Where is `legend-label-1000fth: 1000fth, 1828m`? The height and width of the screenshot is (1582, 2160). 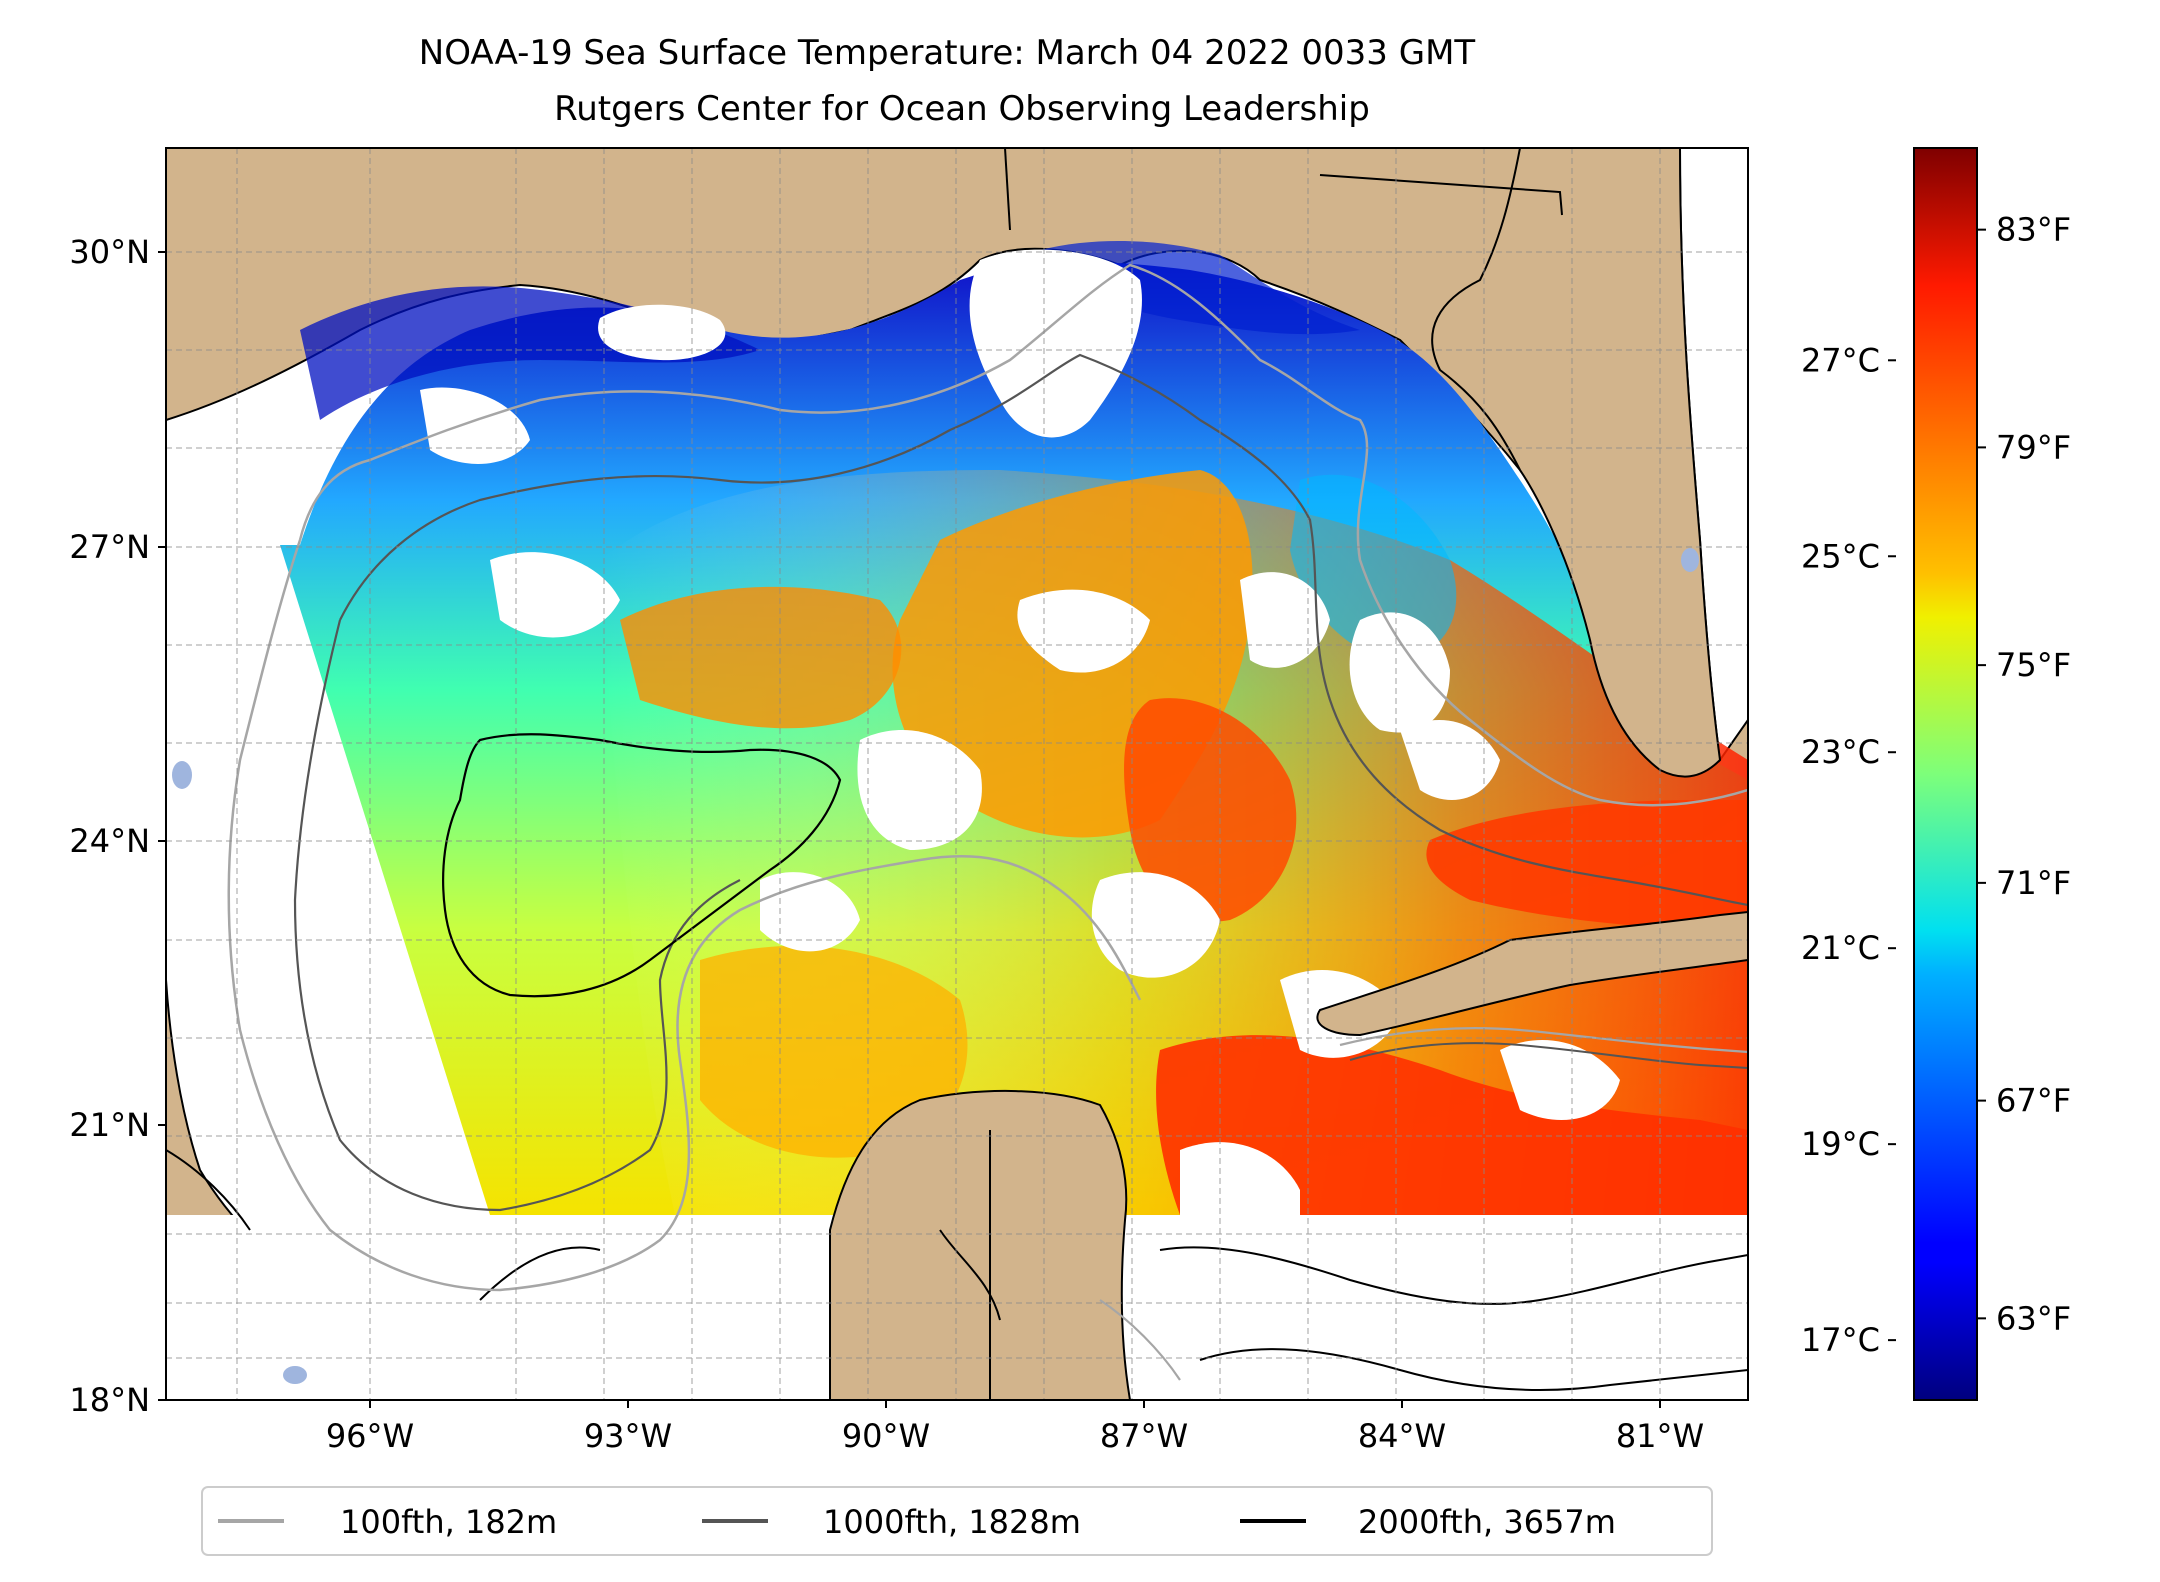
legend-label-1000fth: 1000fth, 1828m is located at coordinates (952, 1522).